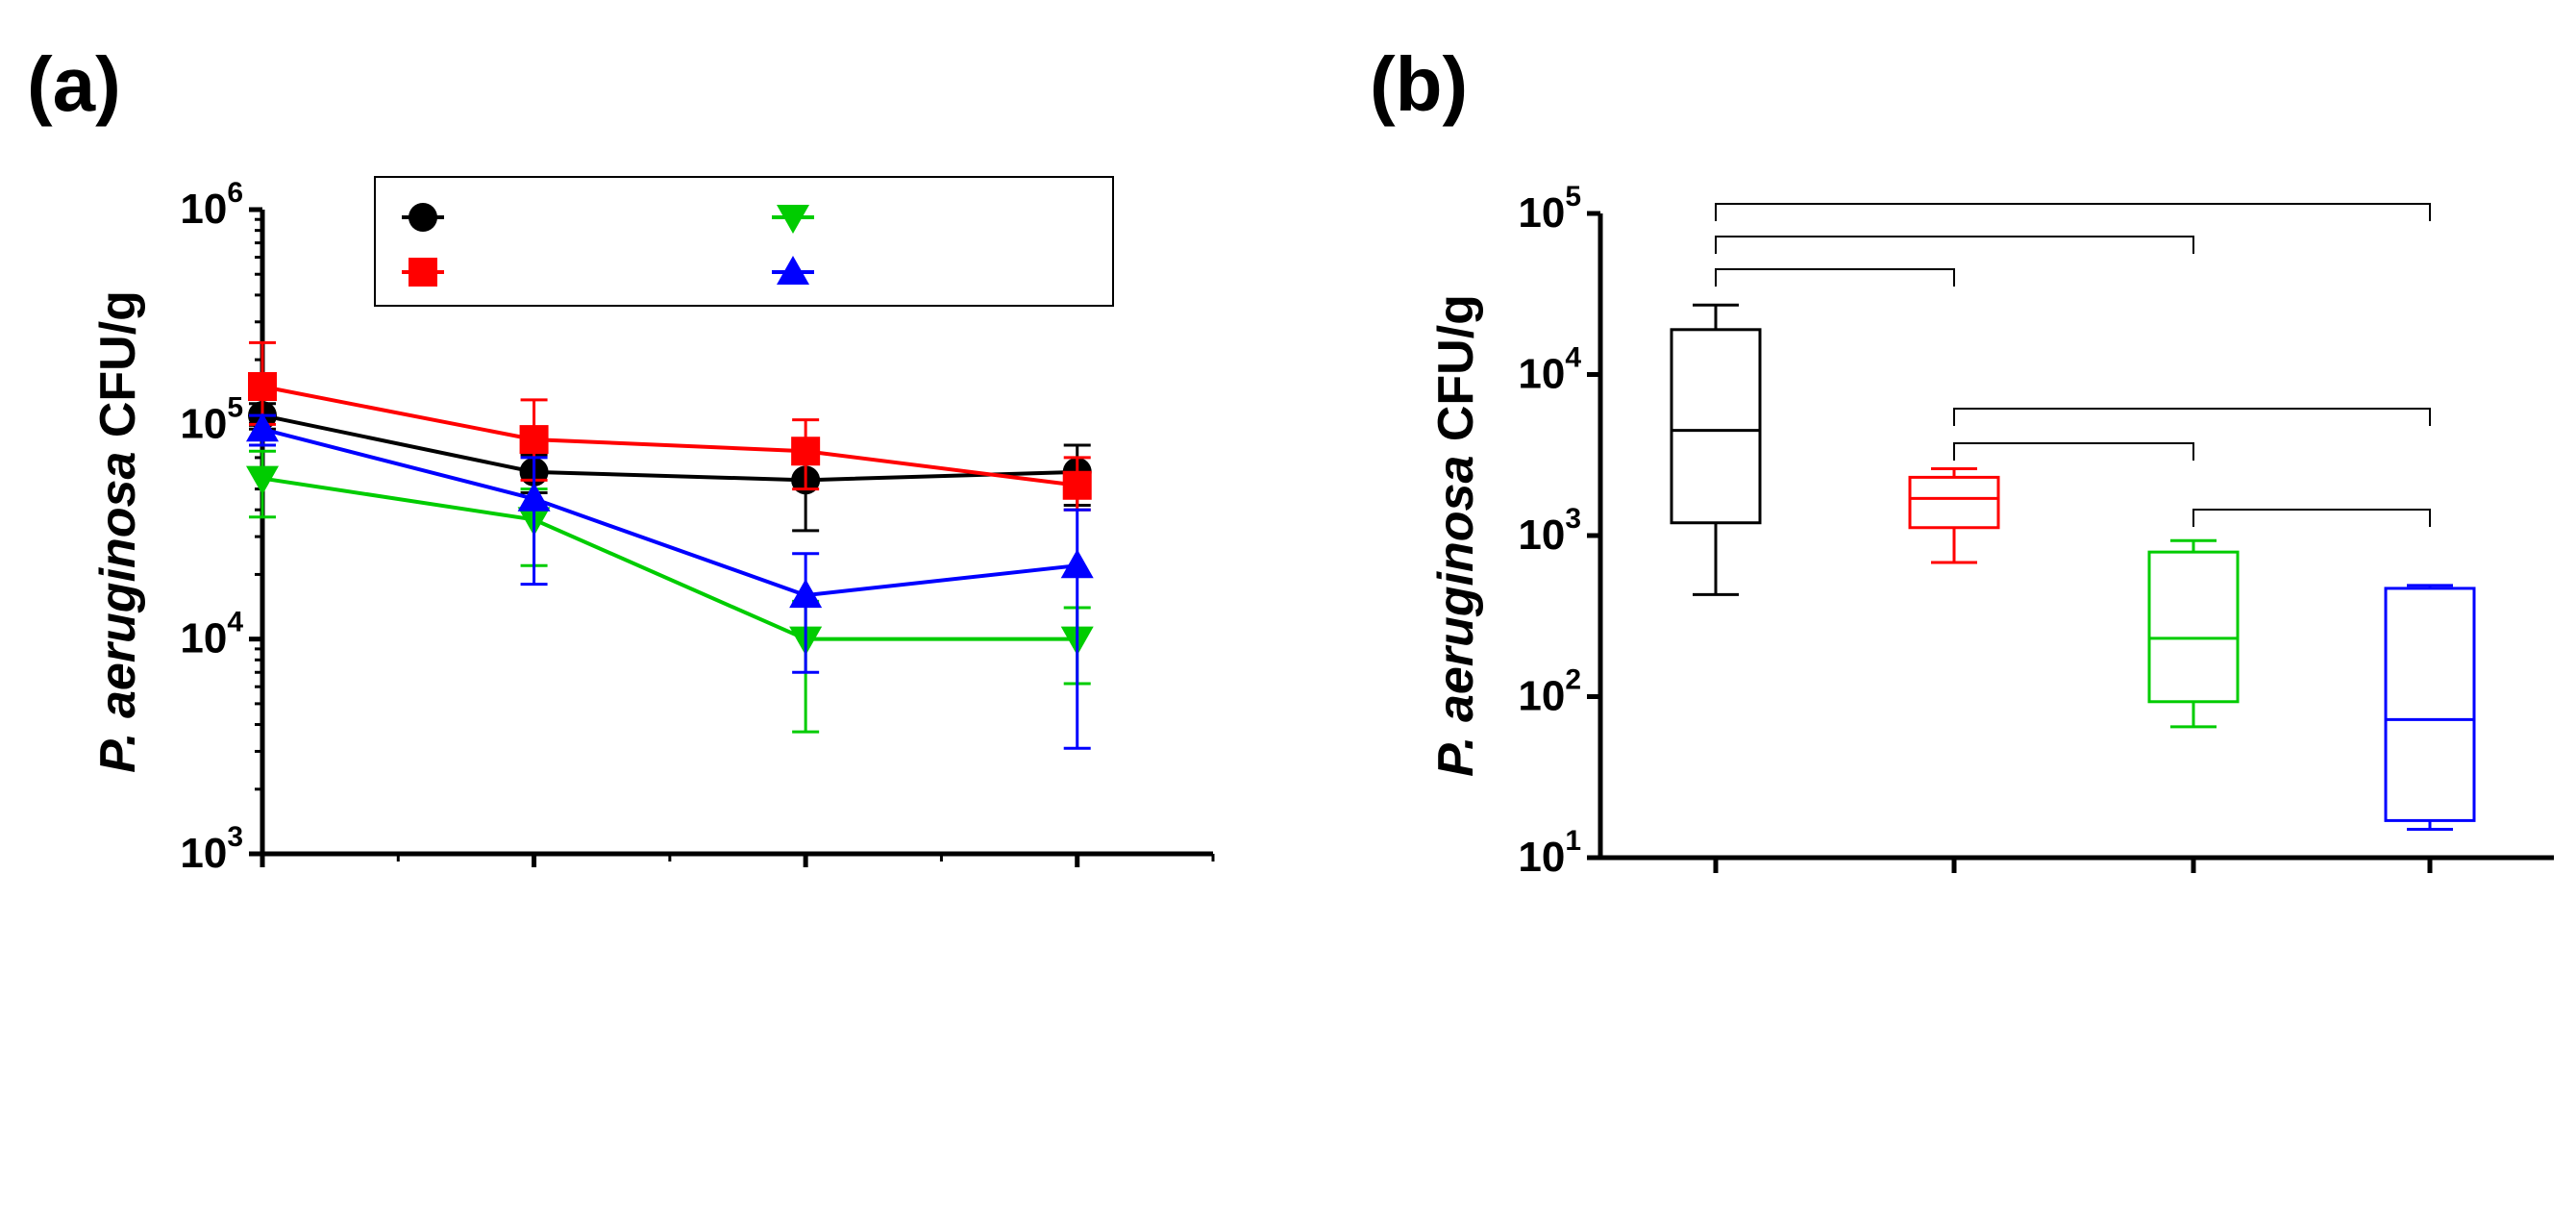 The width and height of the screenshot is (2576, 1224). I want to click on box-ecn-s100-pab, so click(2193, 633).